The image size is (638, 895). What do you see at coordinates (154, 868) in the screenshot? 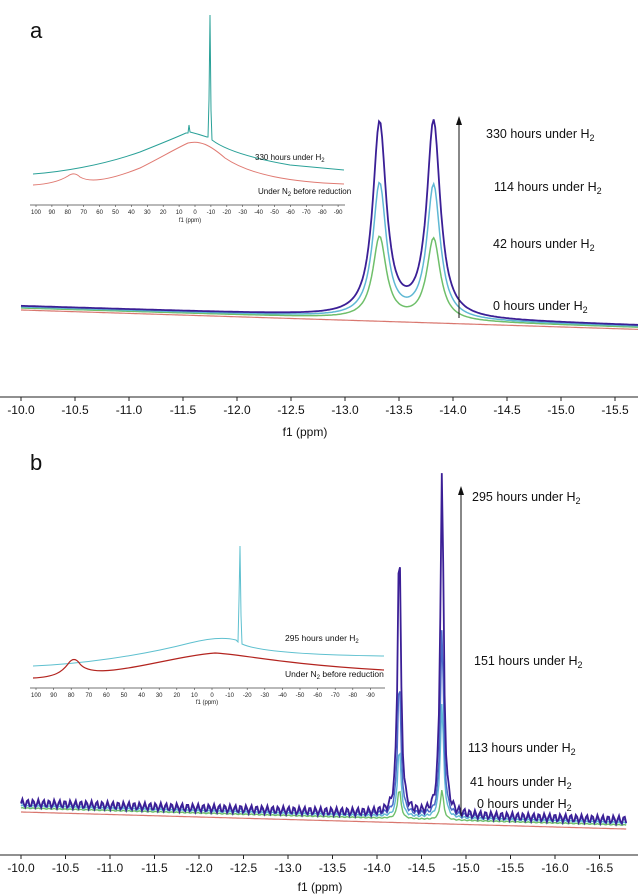
I see `panel-b-x-tick-label: -11.5` at bounding box center [154, 868].